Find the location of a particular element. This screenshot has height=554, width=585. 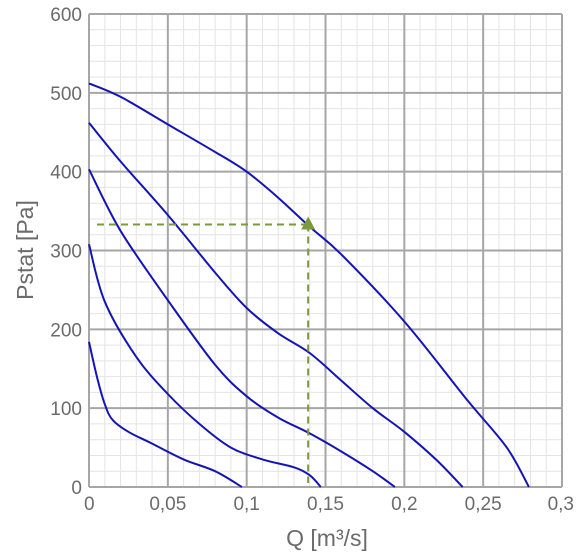

x-axis-title: Q [m³/s] is located at coordinates (327, 538).